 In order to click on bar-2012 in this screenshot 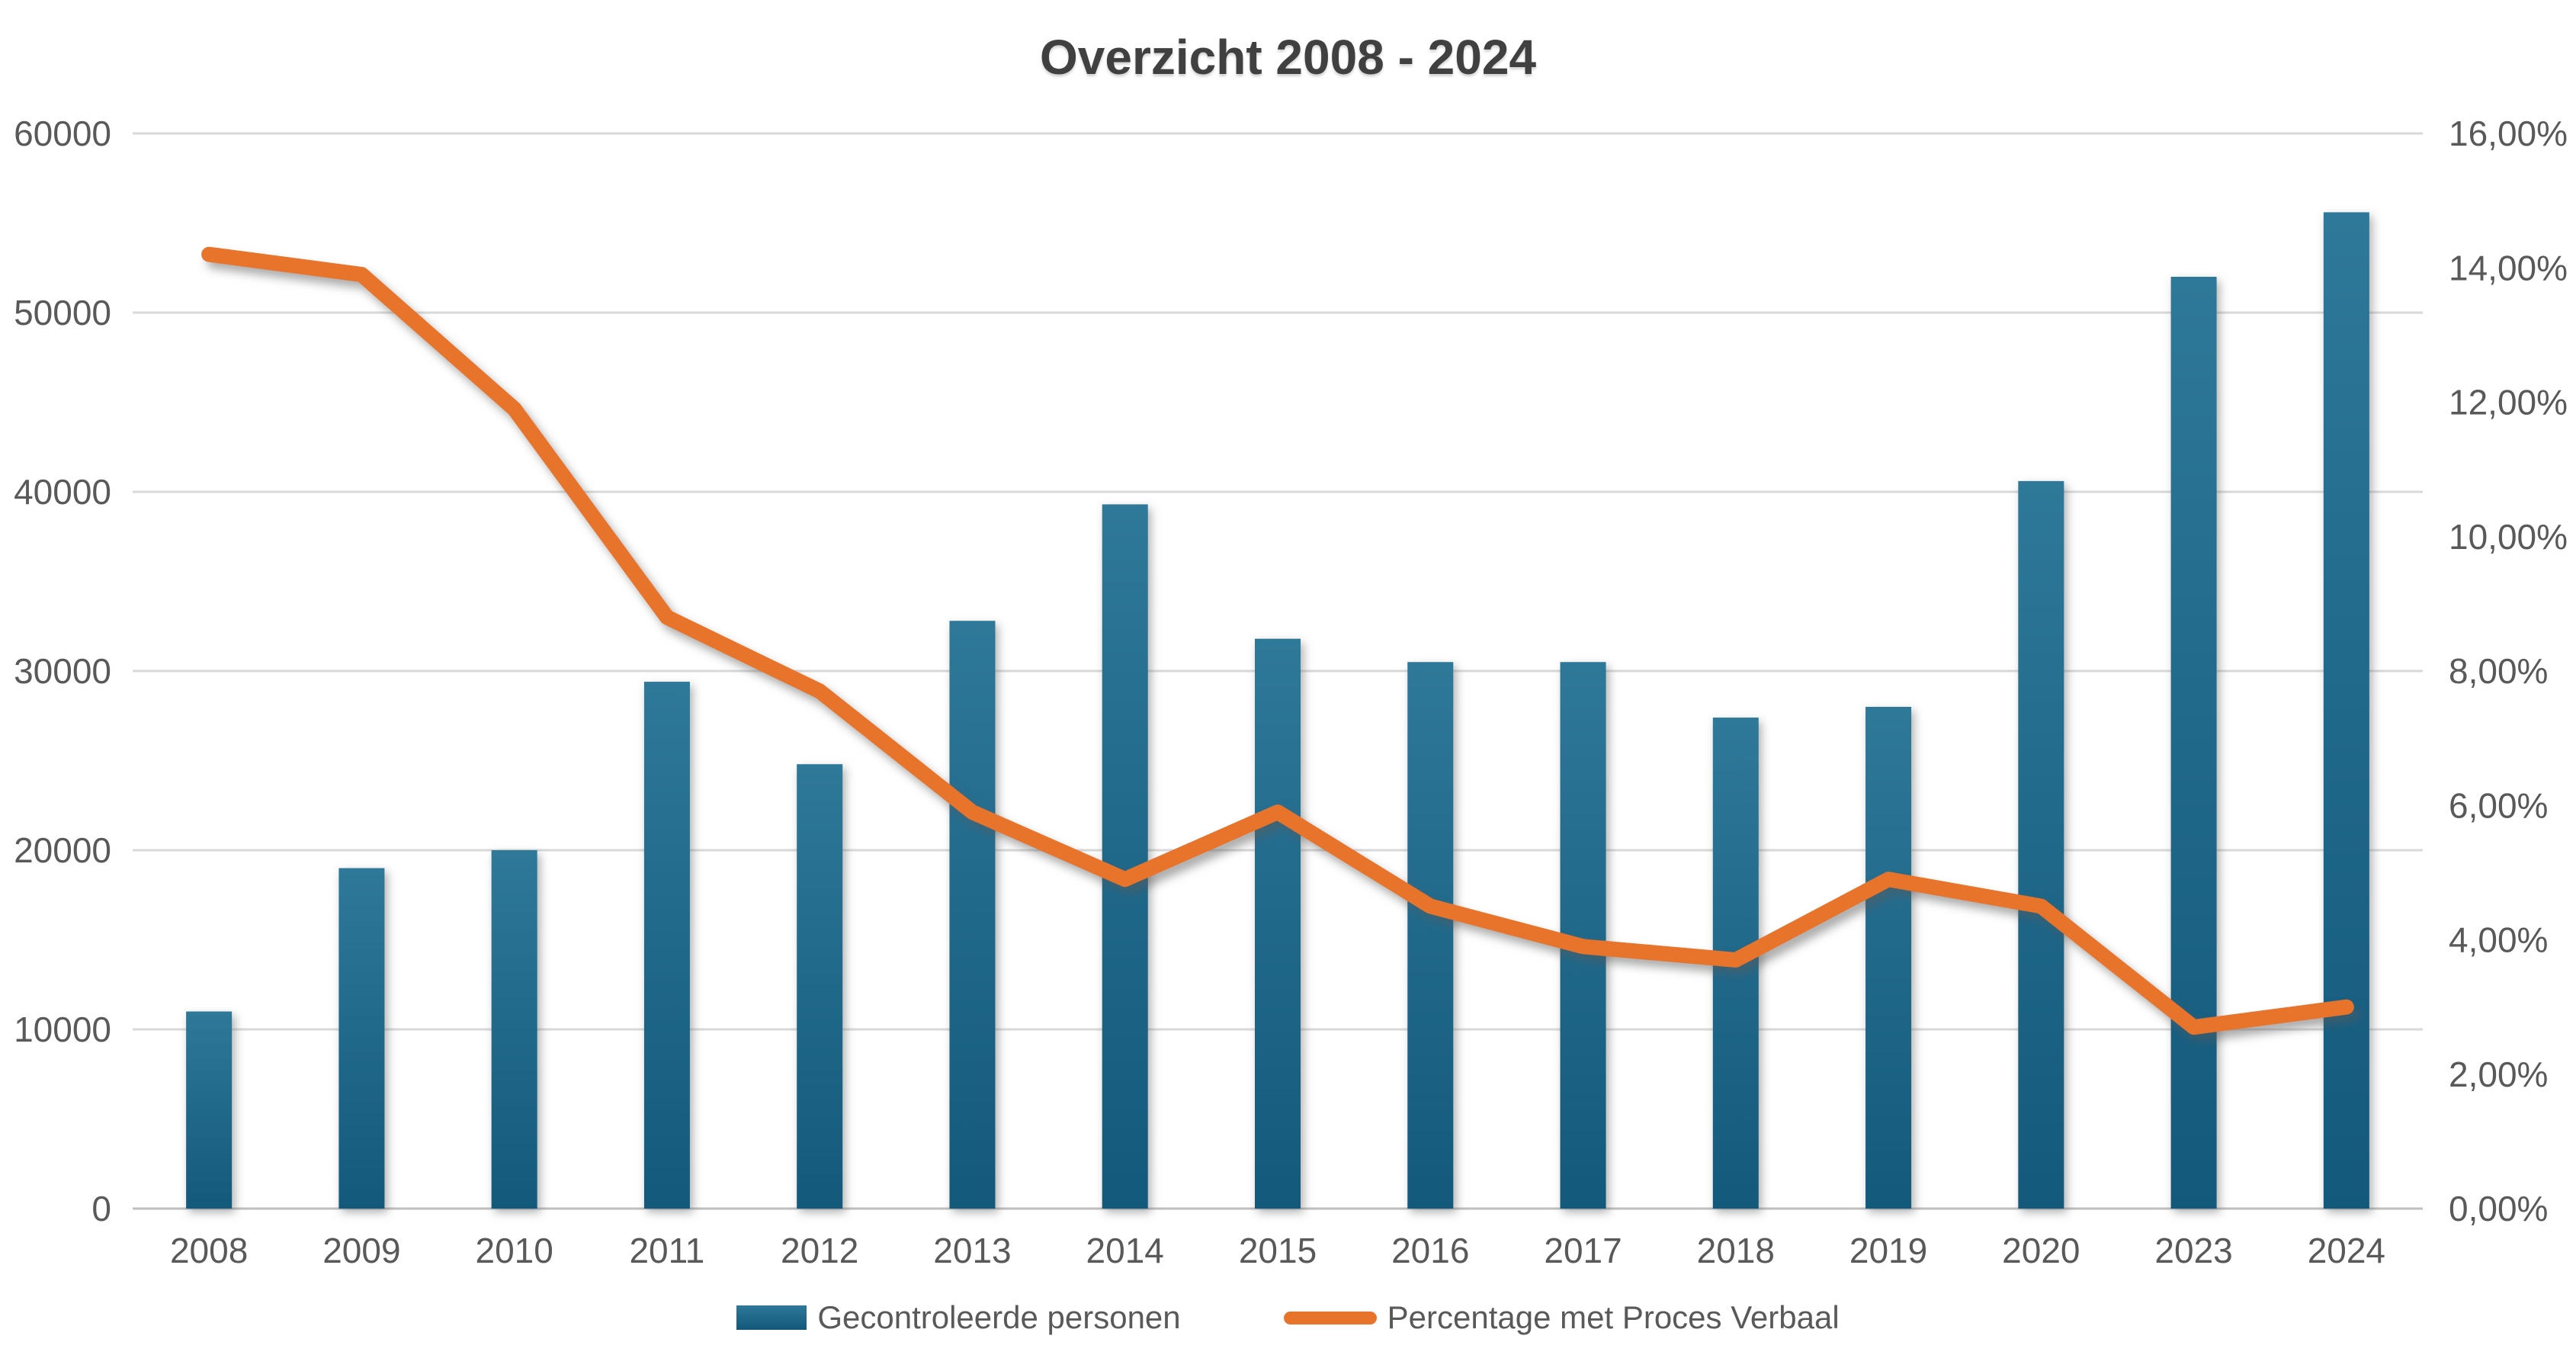, I will do `click(820, 986)`.